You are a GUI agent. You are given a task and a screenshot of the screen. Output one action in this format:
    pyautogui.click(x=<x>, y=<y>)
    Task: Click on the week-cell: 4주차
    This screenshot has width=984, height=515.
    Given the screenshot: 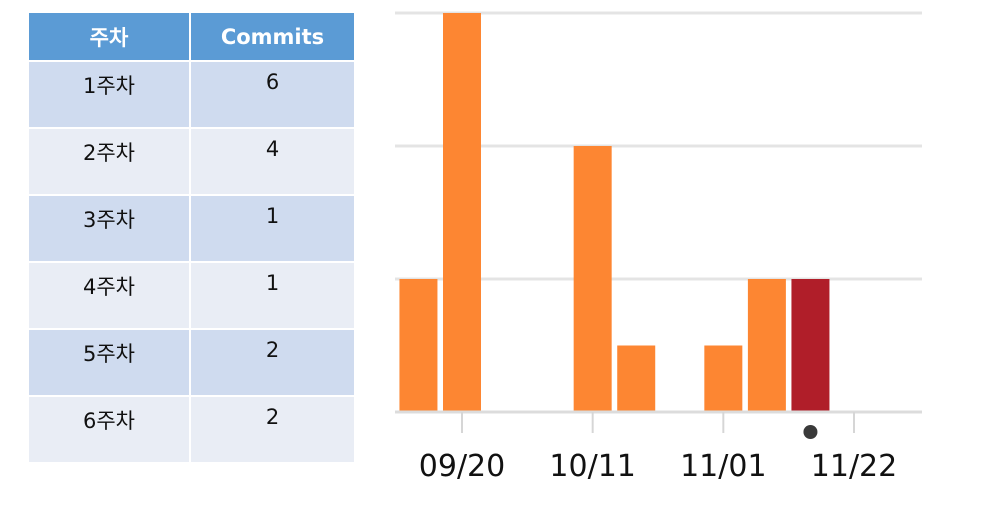 What is the action you would take?
    pyautogui.click(x=110, y=296)
    